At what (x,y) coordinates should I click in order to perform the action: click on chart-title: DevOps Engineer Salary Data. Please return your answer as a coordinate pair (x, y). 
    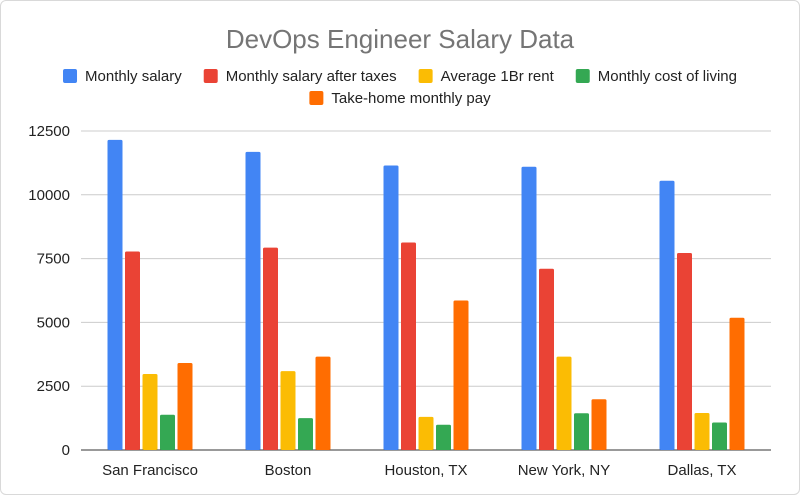
    Looking at the image, I should click on (400, 39).